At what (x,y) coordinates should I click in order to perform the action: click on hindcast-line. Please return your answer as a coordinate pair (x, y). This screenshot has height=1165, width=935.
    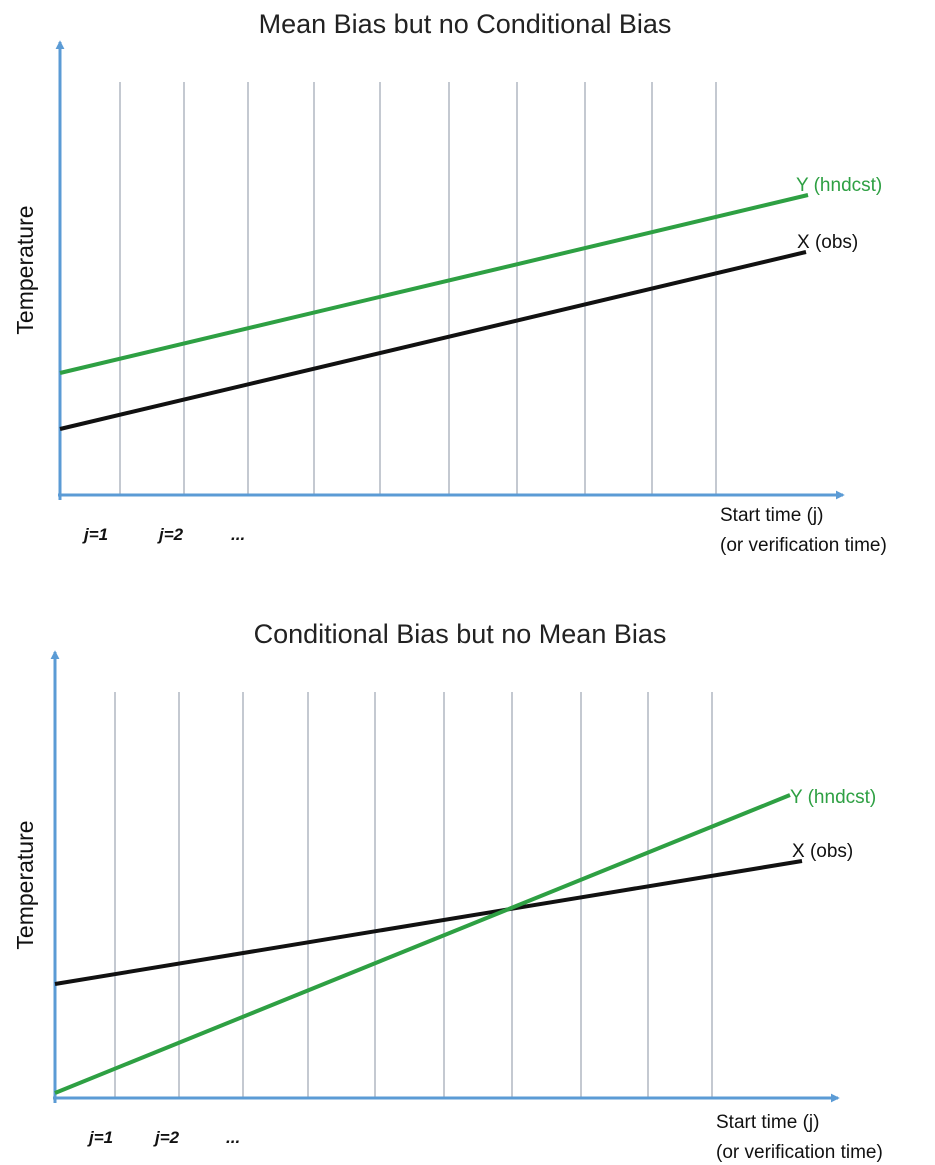
    Looking at the image, I should click on (434, 284).